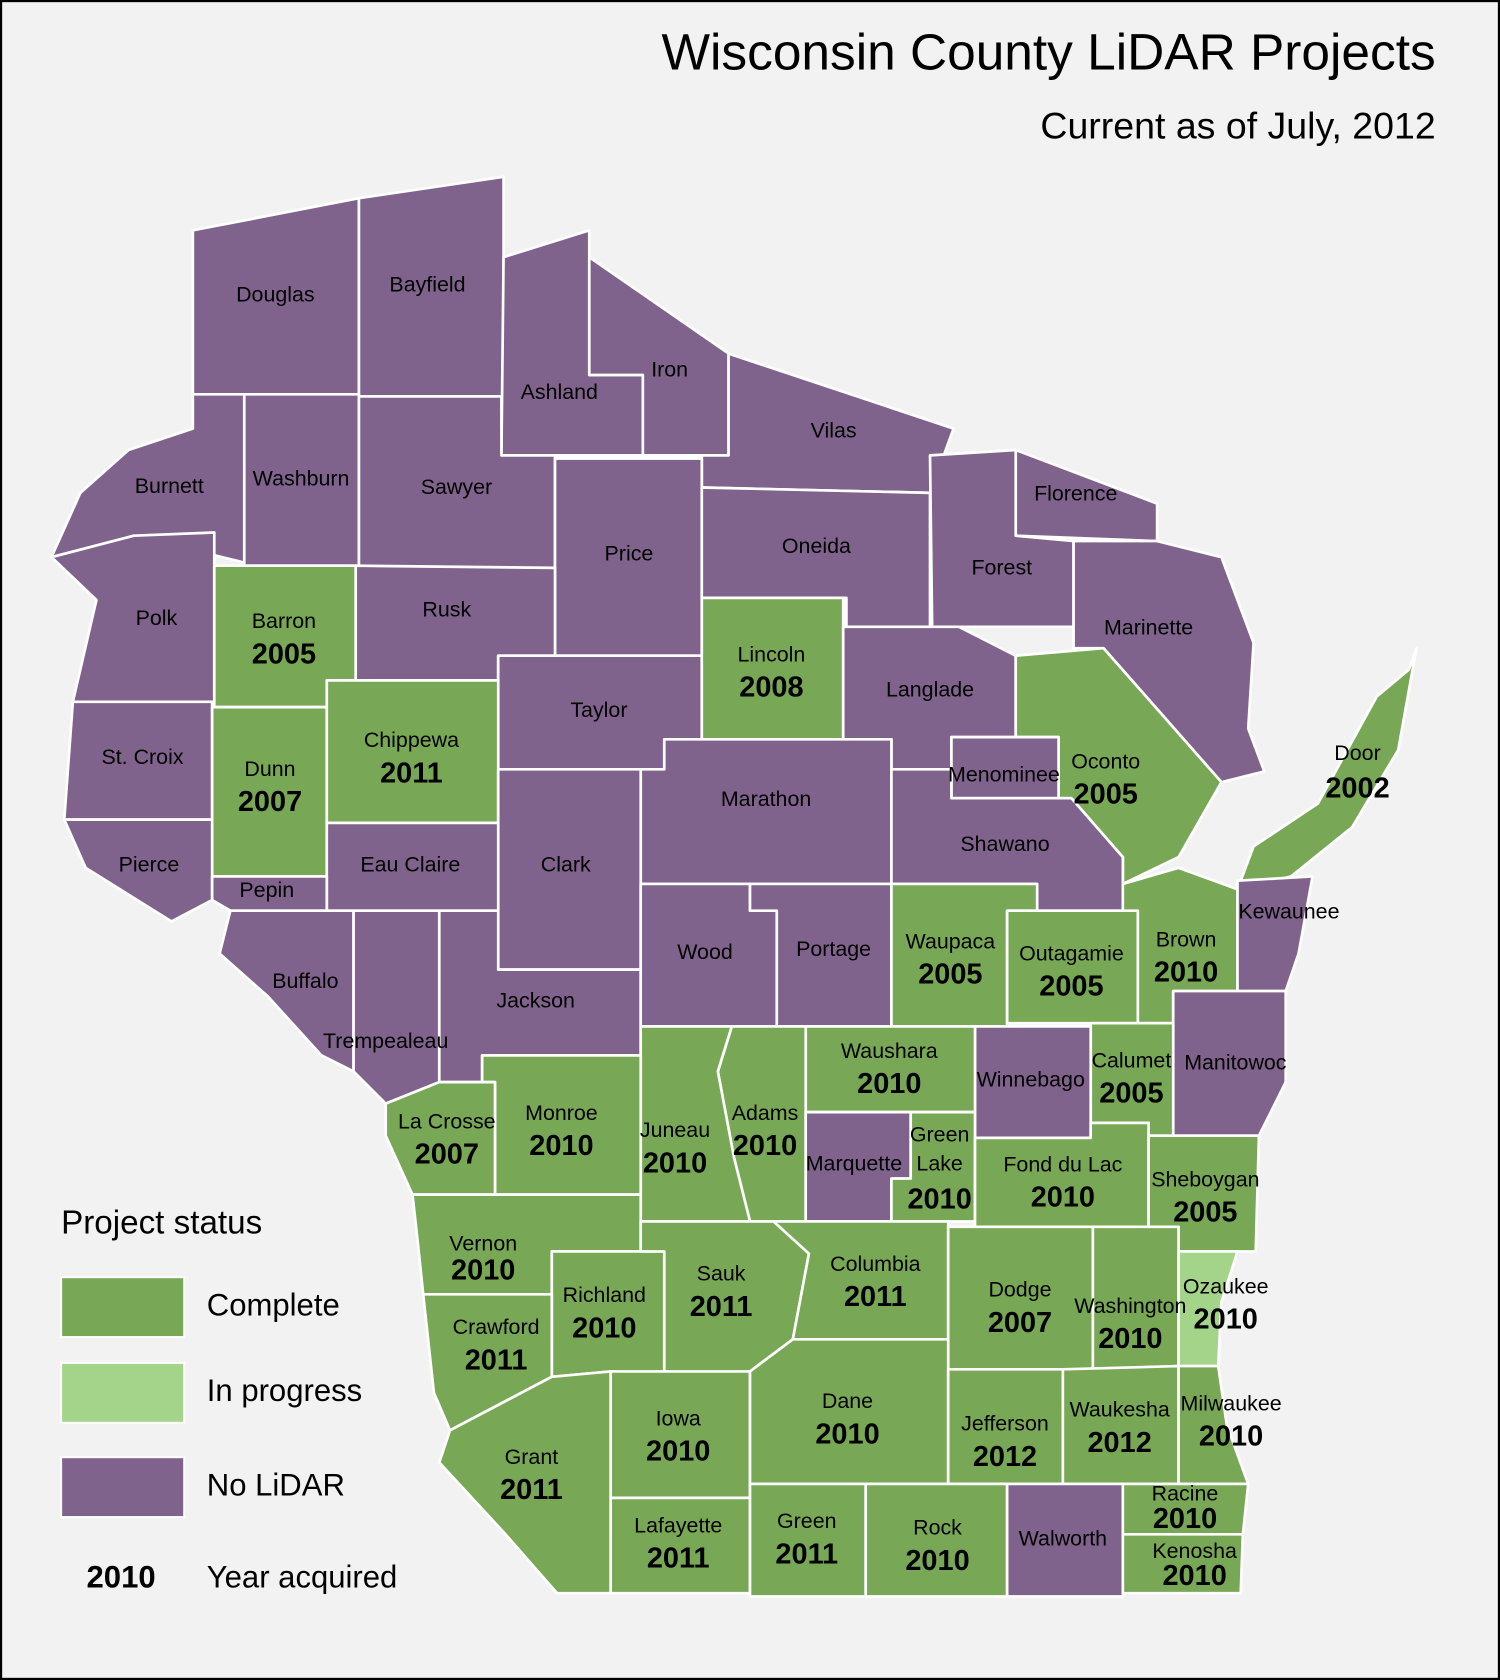 The width and height of the screenshot is (1500, 1680). I want to click on legend-label: In progress, so click(284, 1390).